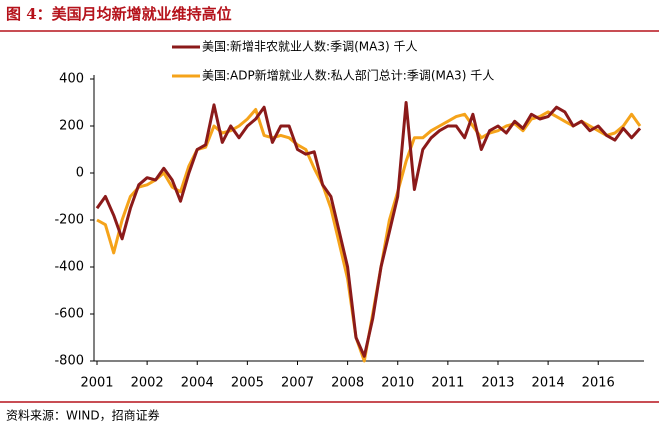  Describe the element at coordinates (247, 383) in the screenshot. I see `x-tick-label: 2005` at that location.